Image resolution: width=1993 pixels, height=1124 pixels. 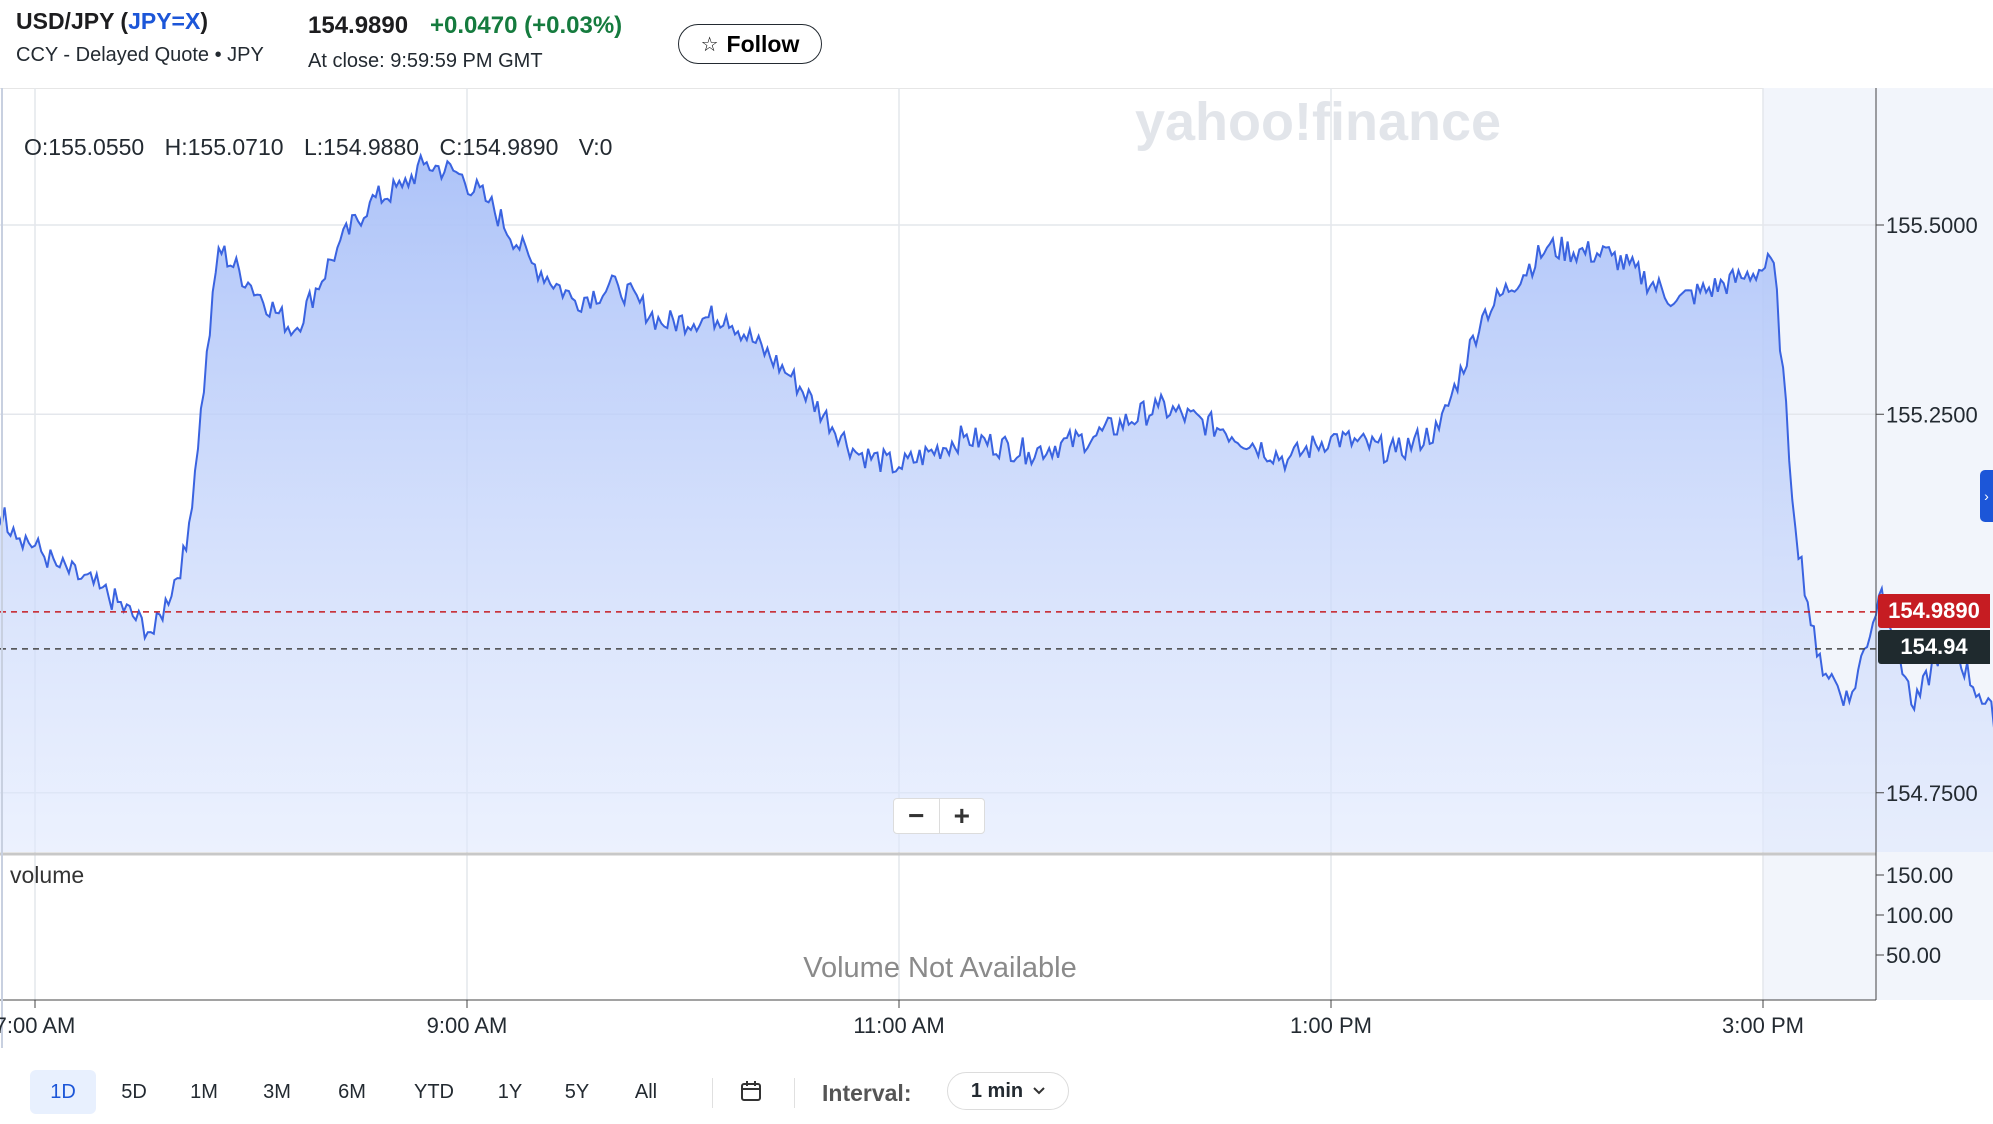 I want to click on x-tick-label: 9:00 AM, so click(x=467, y=1025).